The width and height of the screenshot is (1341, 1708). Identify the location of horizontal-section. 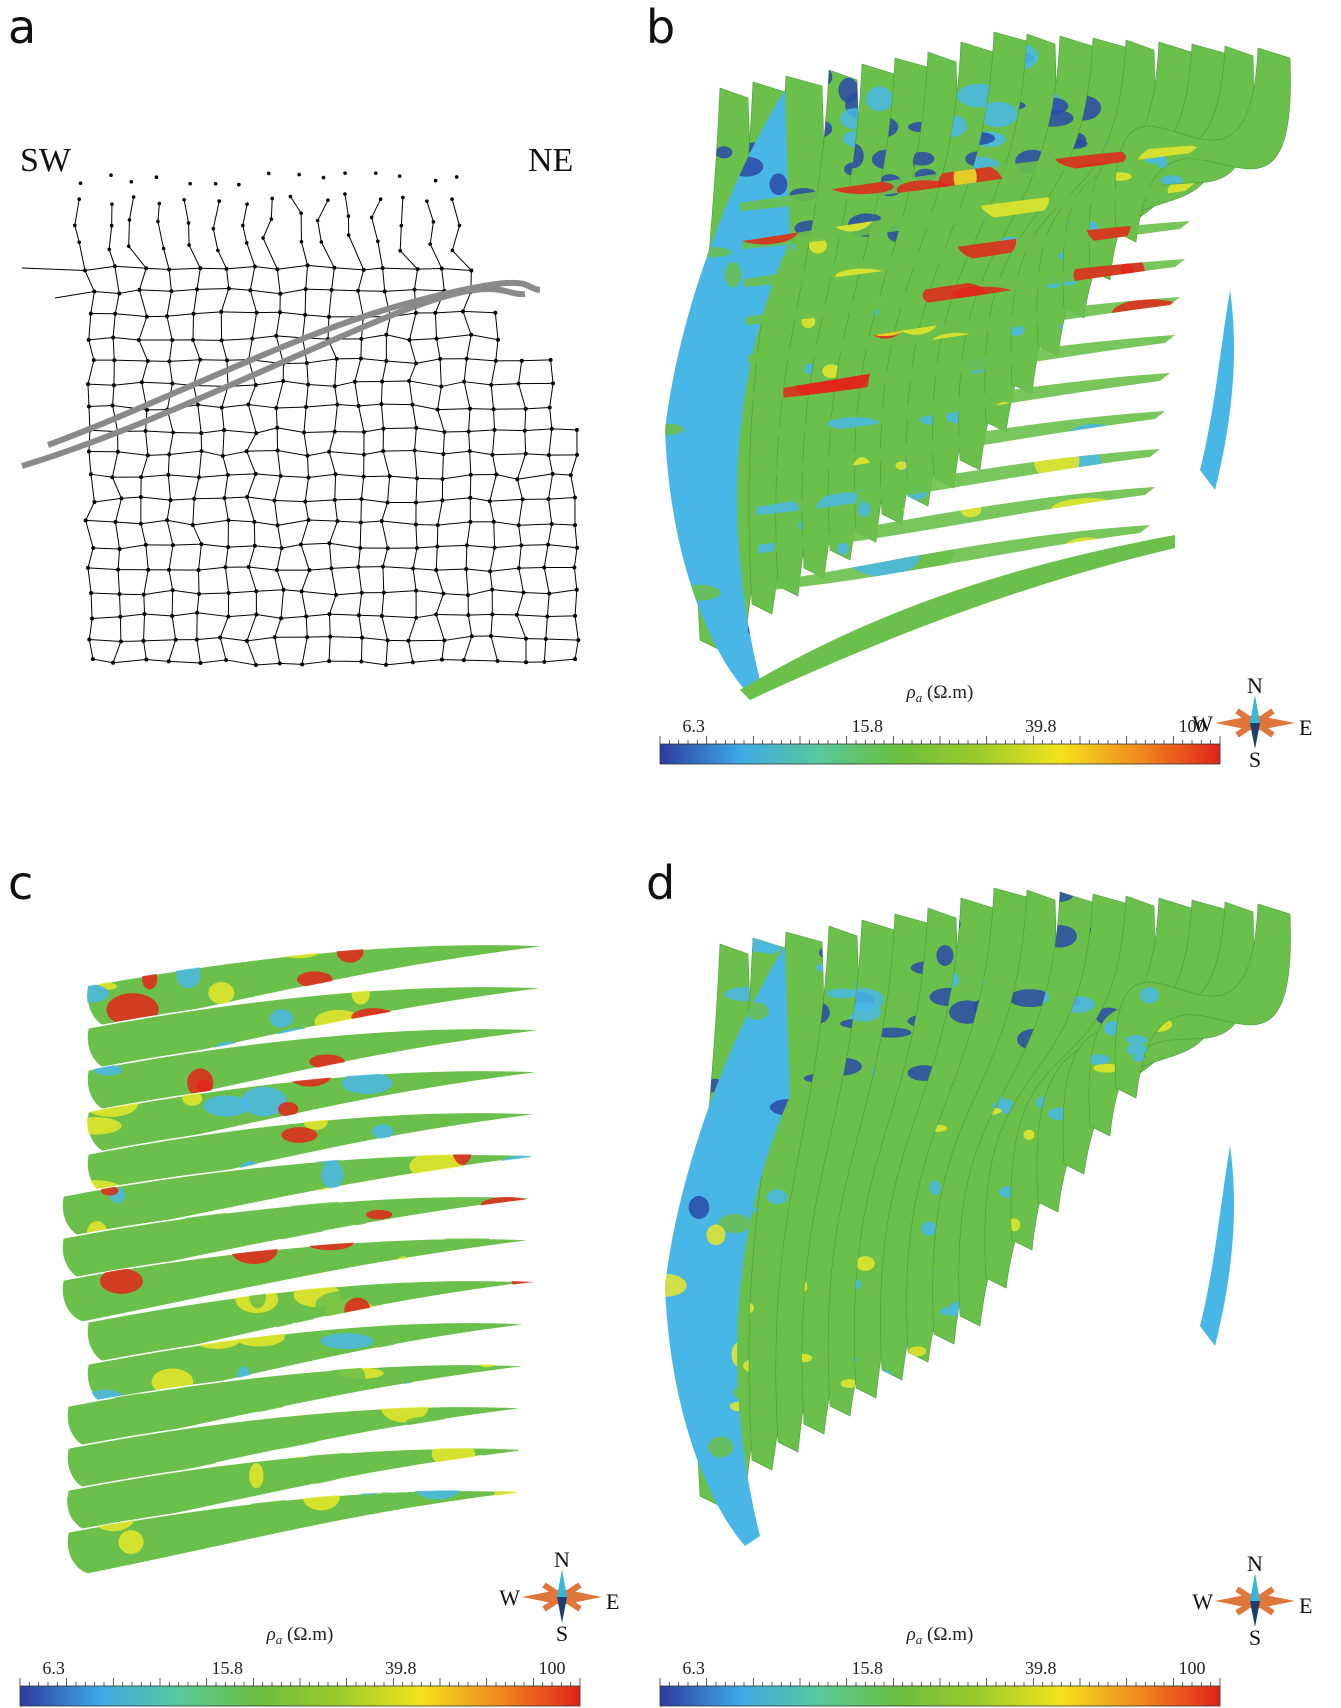
(964, 330).